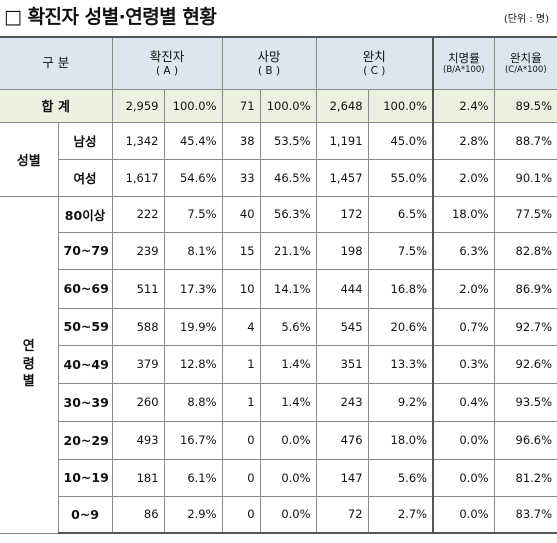 The width and height of the screenshot is (557, 543). I want to click on row-label: 0~9, so click(85, 514).